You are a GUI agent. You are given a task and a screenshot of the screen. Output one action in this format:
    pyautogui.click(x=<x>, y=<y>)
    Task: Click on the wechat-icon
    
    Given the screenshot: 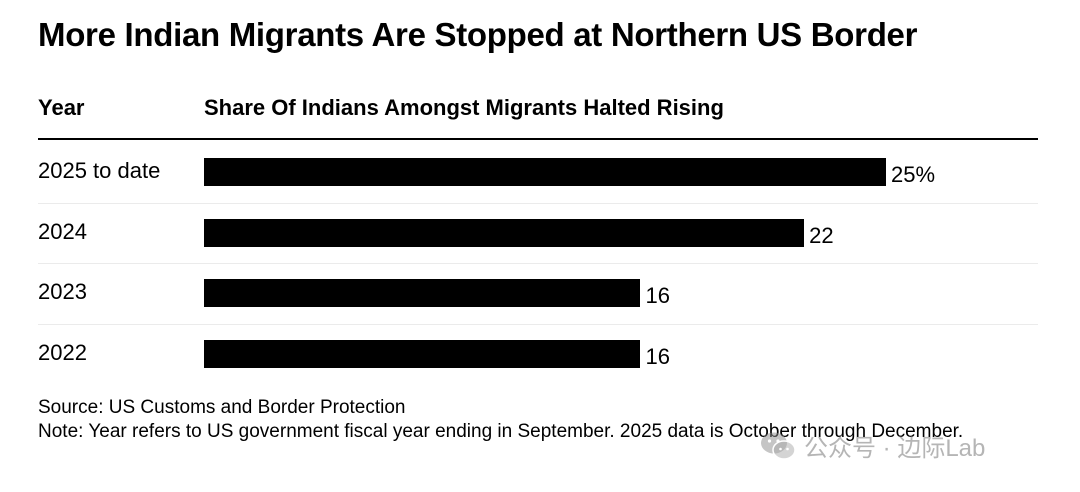 What is the action you would take?
    pyautogui.click(x=778, y=446)
    